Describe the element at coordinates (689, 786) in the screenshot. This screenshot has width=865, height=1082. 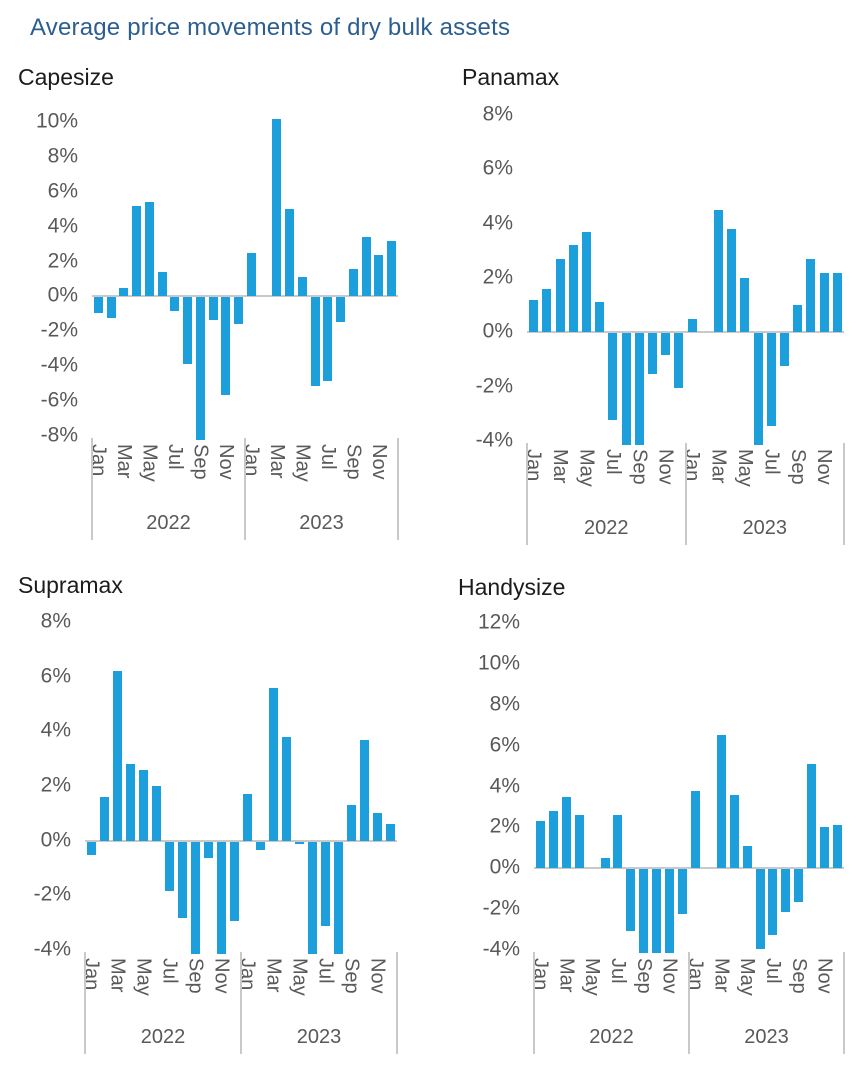
I see `plot-area-handysize` at that location.